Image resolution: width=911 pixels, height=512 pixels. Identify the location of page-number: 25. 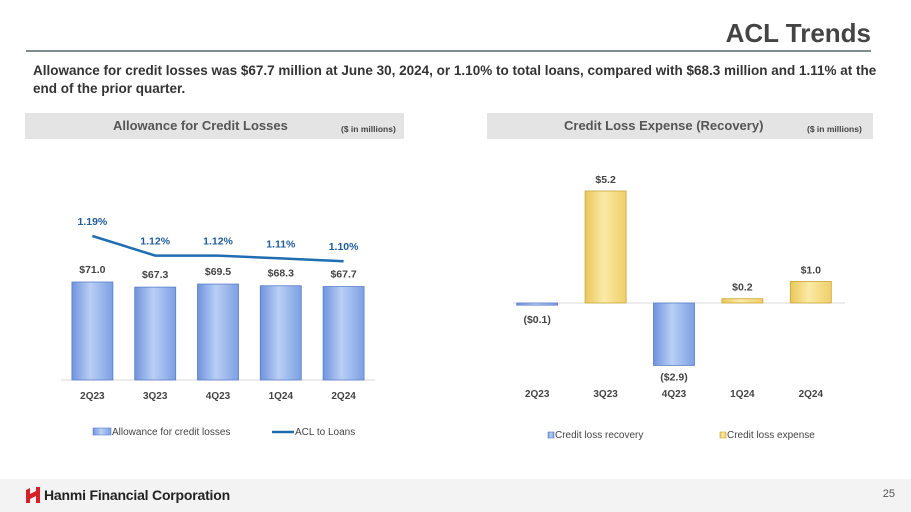
(888, 494).